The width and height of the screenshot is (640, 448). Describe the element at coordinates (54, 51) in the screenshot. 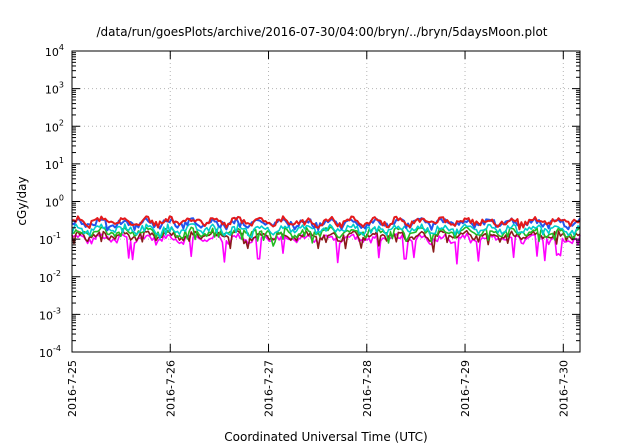

I see `y-tick-label: 10⁴` at that location.